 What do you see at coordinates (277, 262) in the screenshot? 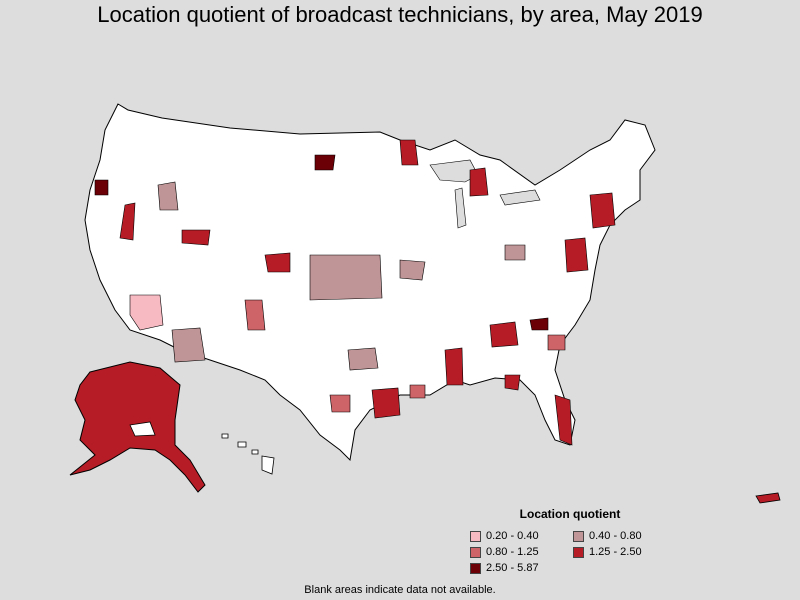
I see `area-denver` at bounding box center [277, 262].